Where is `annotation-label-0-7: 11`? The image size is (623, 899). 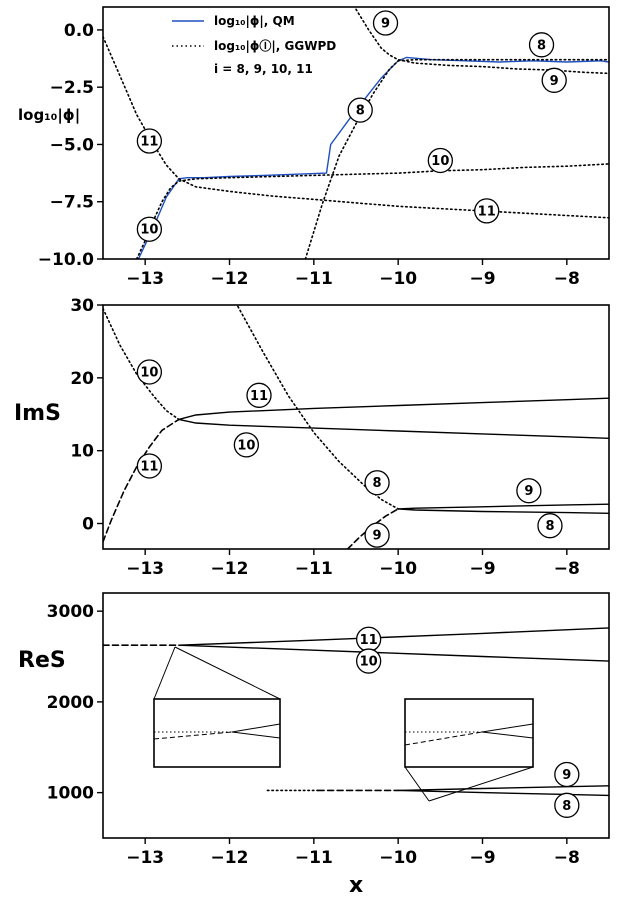 annotation-label-0-7: 11 is located at coordinates (487, 211).